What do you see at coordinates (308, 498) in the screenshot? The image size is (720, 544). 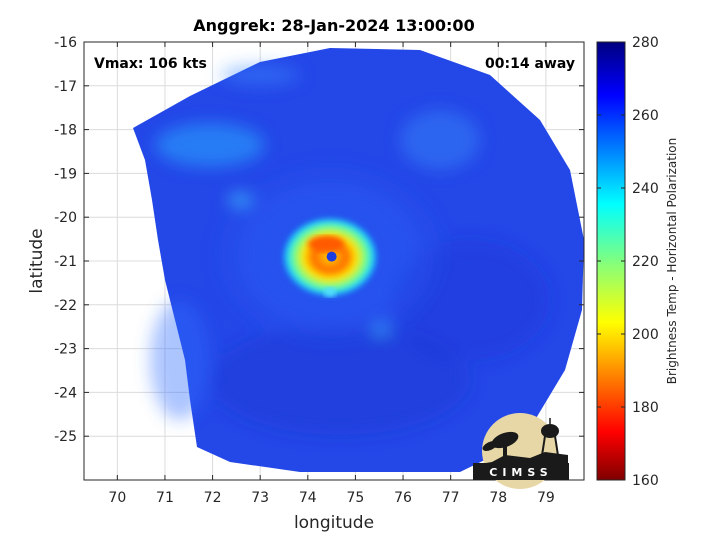 I see `x-tick-label: 74` at bounding box center [308, 498].